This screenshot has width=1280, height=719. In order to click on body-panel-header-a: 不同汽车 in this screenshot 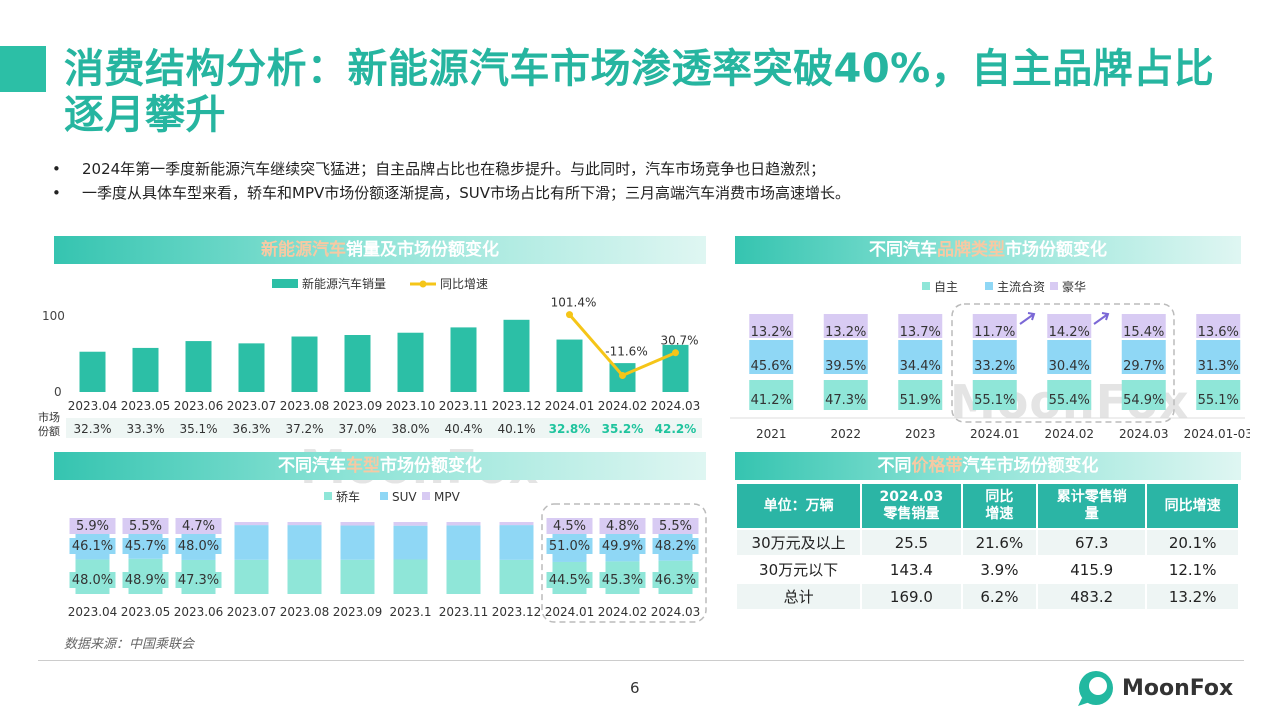, I will do `click(312, 466)`.